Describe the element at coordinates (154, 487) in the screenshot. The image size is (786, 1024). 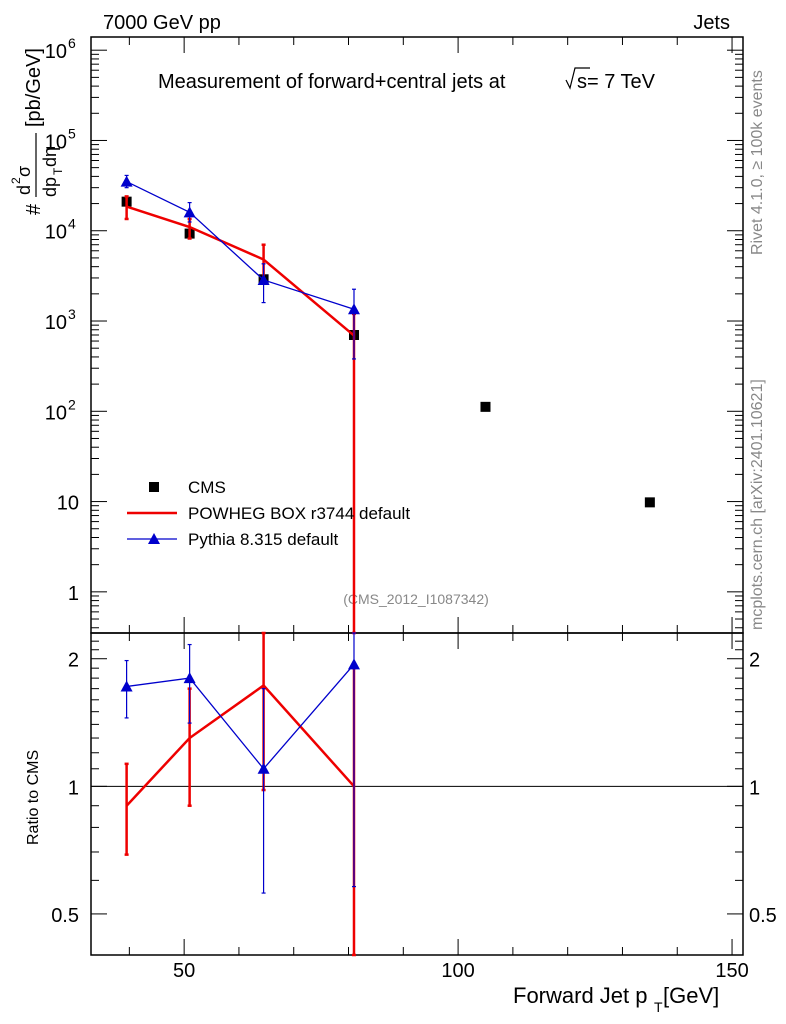
I see `legend-marker-square` at that location.